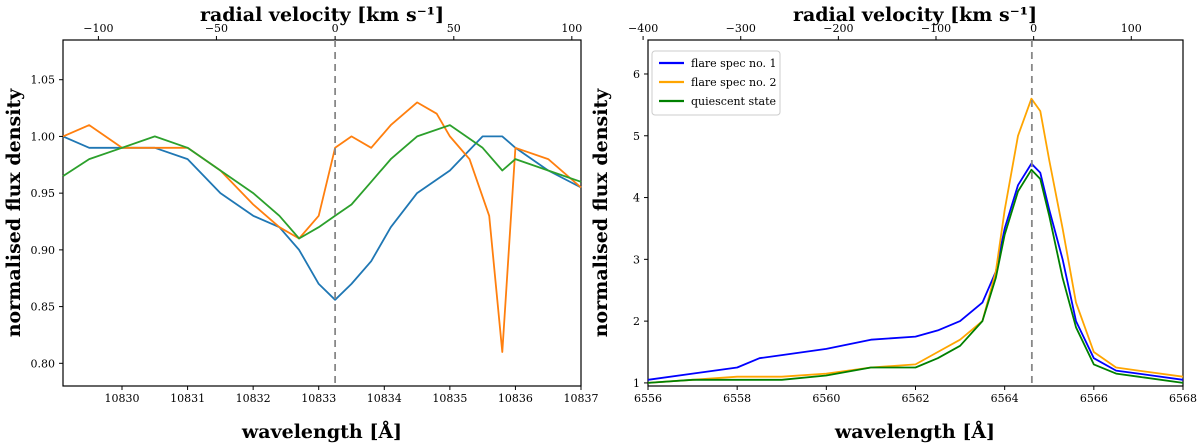 This screenshot has width=1200, height=447. What do you see at coordinates (98, 28) in the screenshot?
I see `left-top-tick-label: −100` at bounding box center [98, 28].